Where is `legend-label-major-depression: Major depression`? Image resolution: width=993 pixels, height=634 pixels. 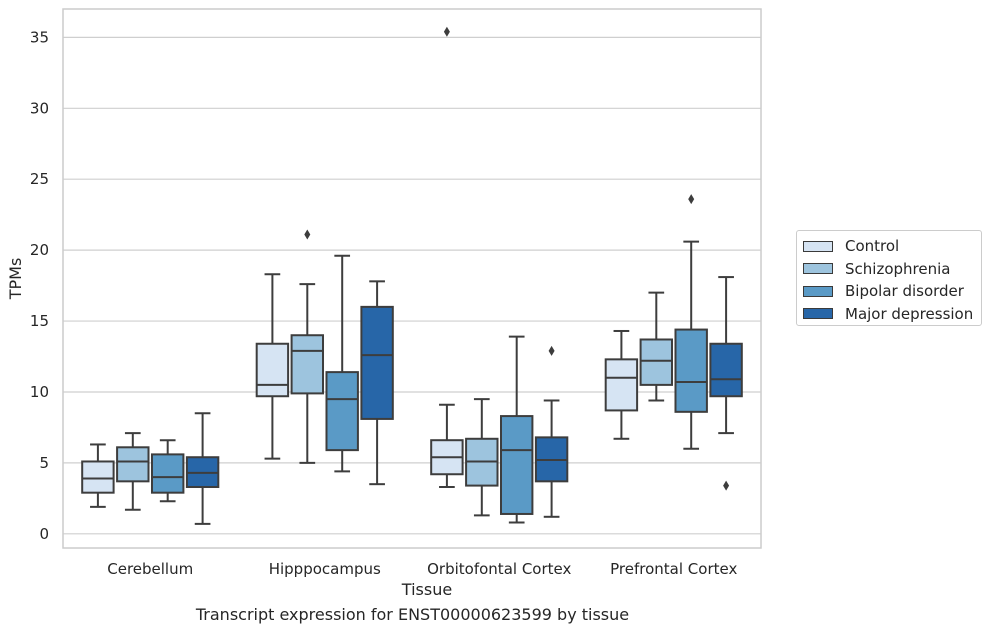 legend-label-major-depression: Major depression is located at coordinates (909, 313).